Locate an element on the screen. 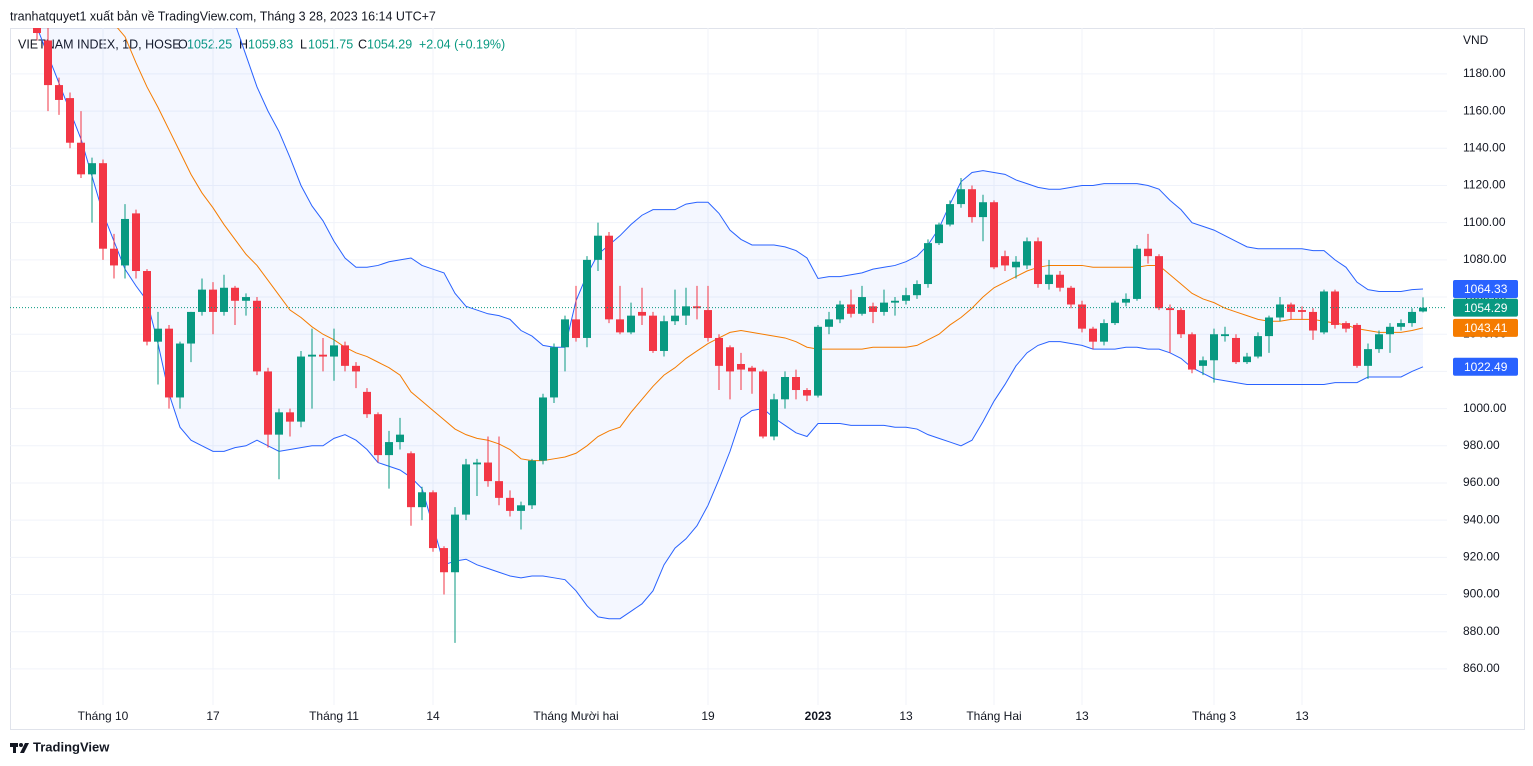 The image size is (1533, 766). price-label: 1043.41 is located at coordinates (1486, 328).